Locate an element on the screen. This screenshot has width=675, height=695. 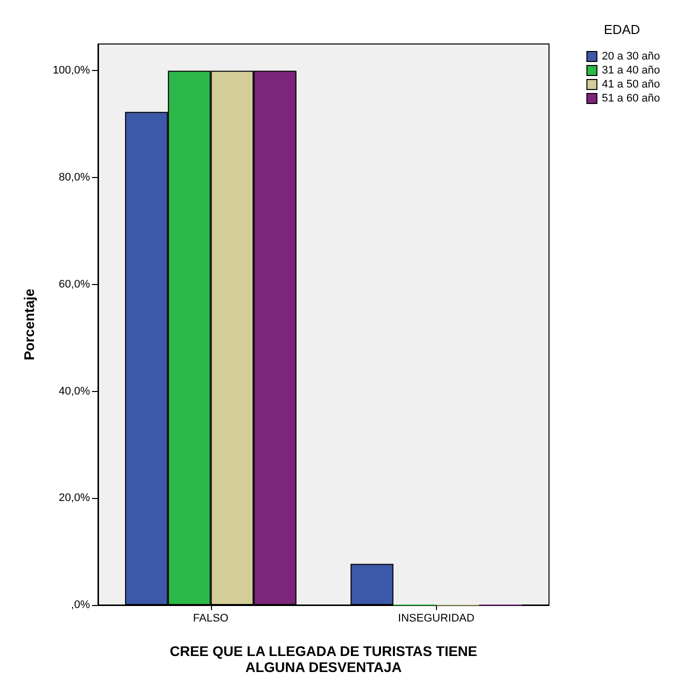
y-tick-label: 60,0% is located at coordinates (74, 284).